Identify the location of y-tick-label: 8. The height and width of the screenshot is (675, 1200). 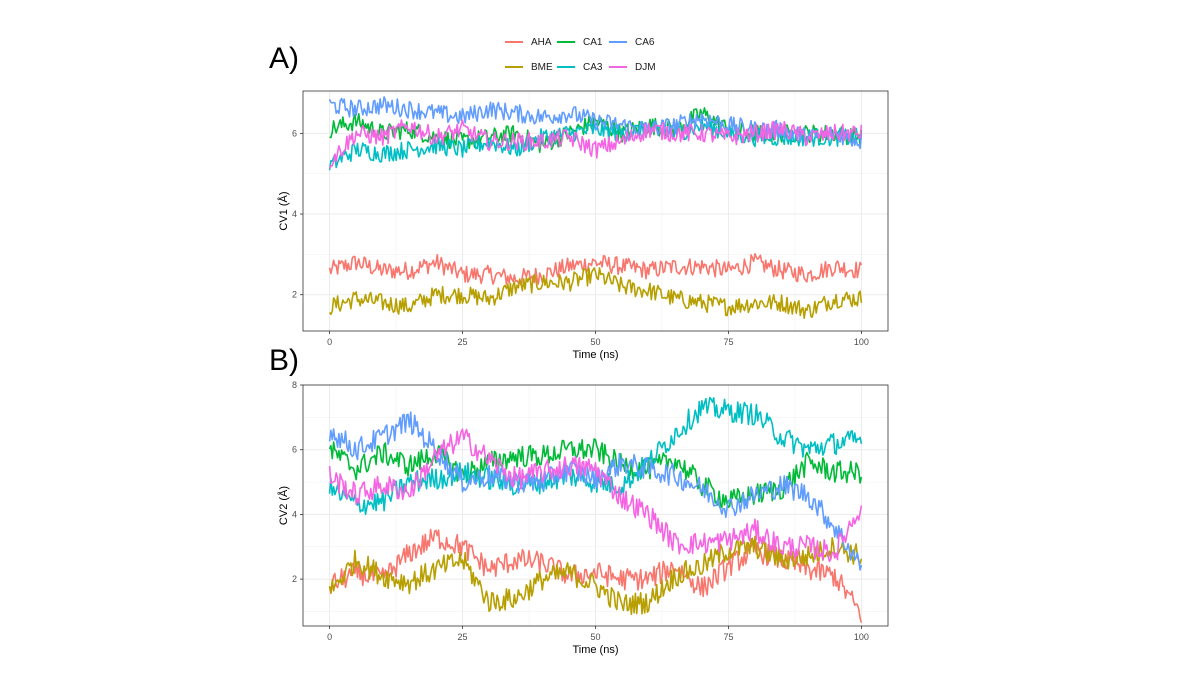
(294, 385).